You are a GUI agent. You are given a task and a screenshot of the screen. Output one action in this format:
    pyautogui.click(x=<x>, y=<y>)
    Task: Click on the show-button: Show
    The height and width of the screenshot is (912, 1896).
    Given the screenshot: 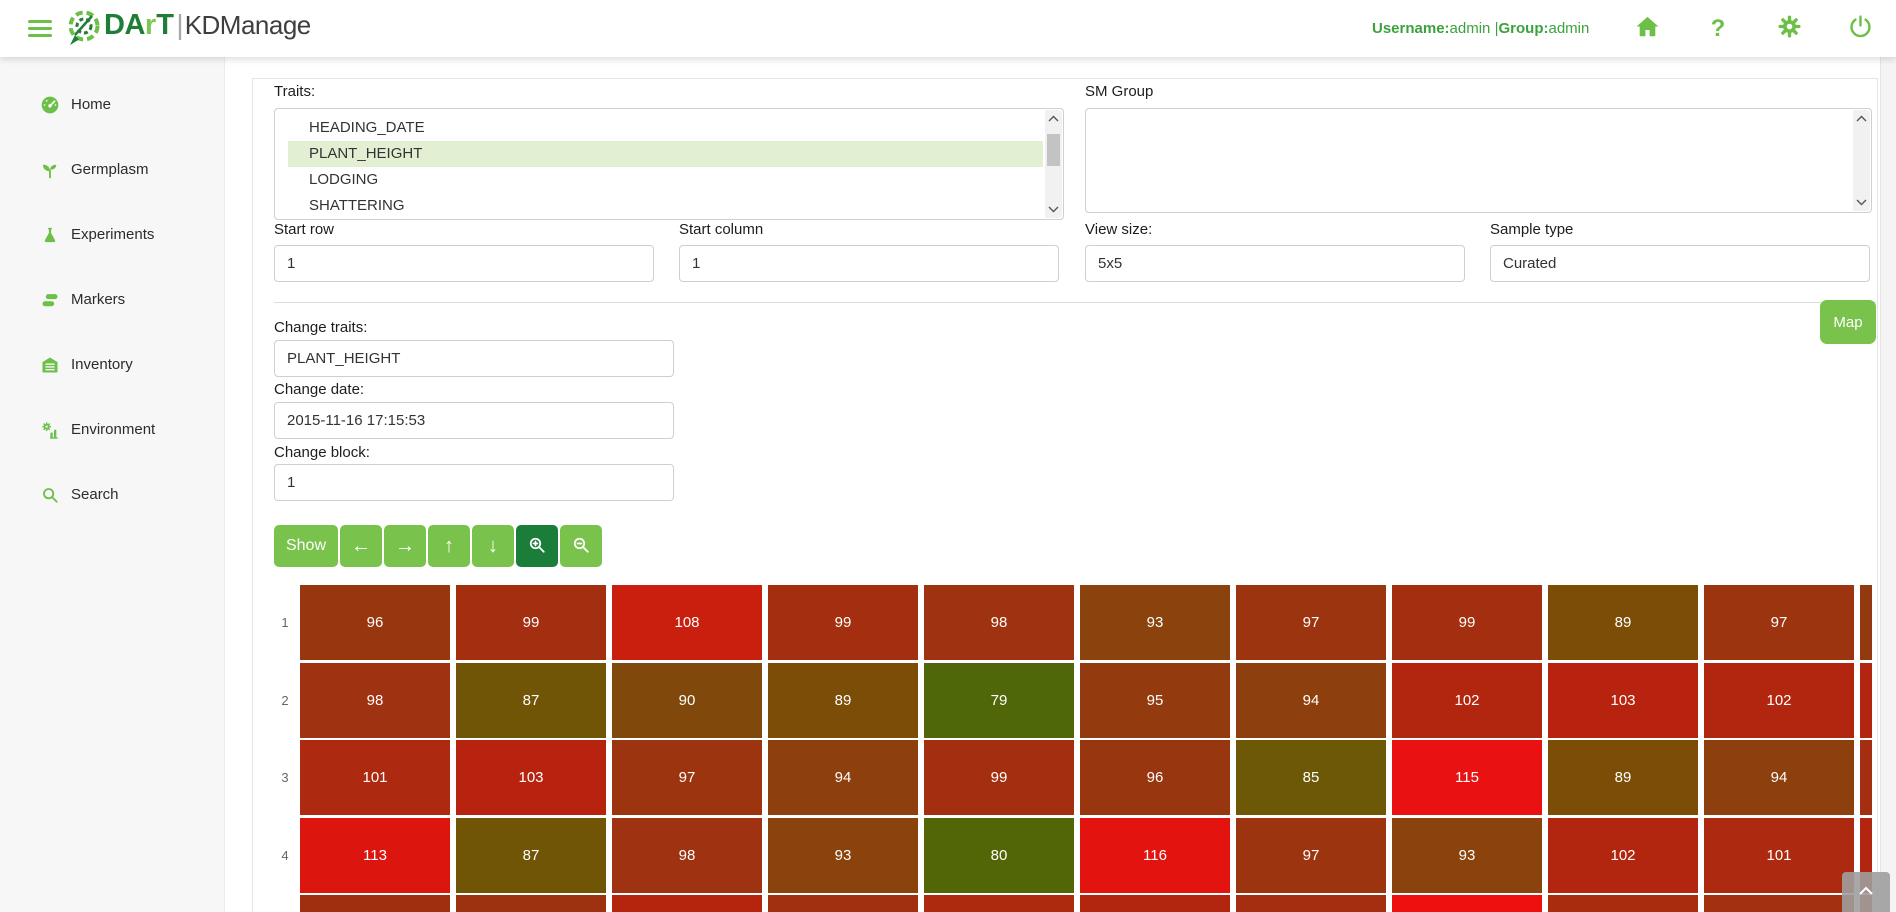 What is the action you would take?
    pyautogui.click(x=306, y=546)
    